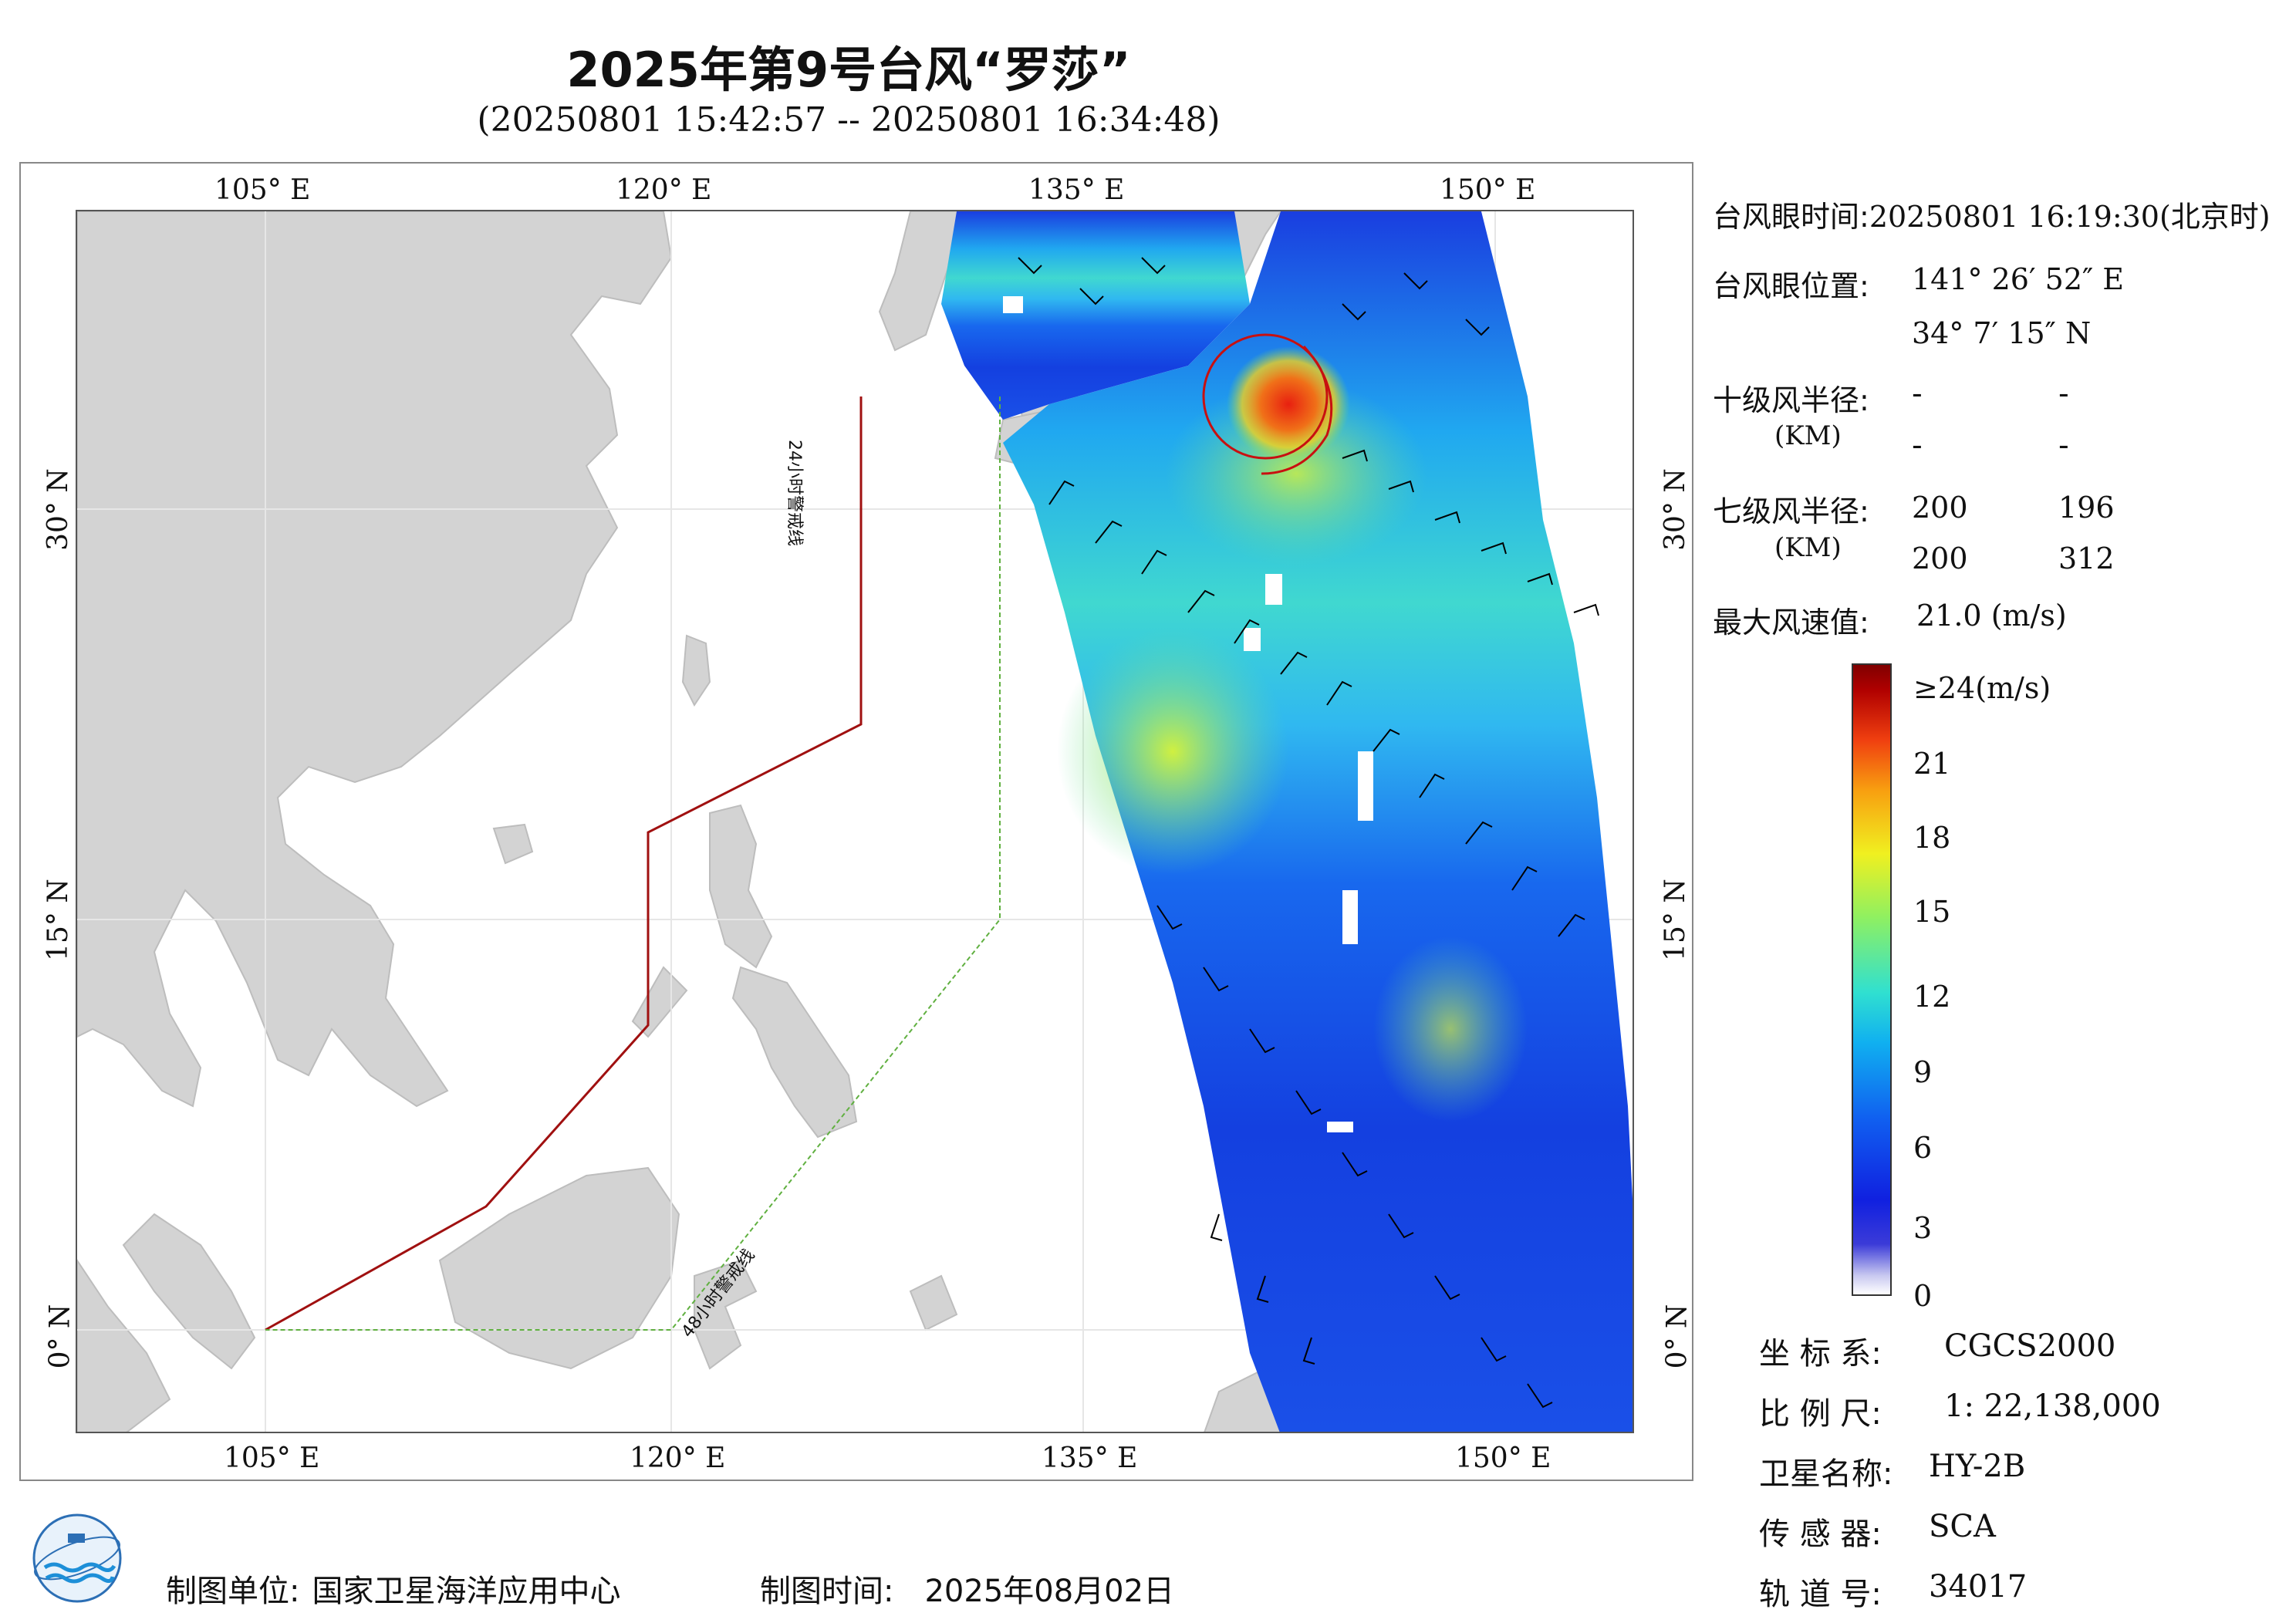  What do you see at coordinates (2030, 1346) in the screenshot?
I see `crs-value: CGCS2000` at bounding box center [2030, 1346].